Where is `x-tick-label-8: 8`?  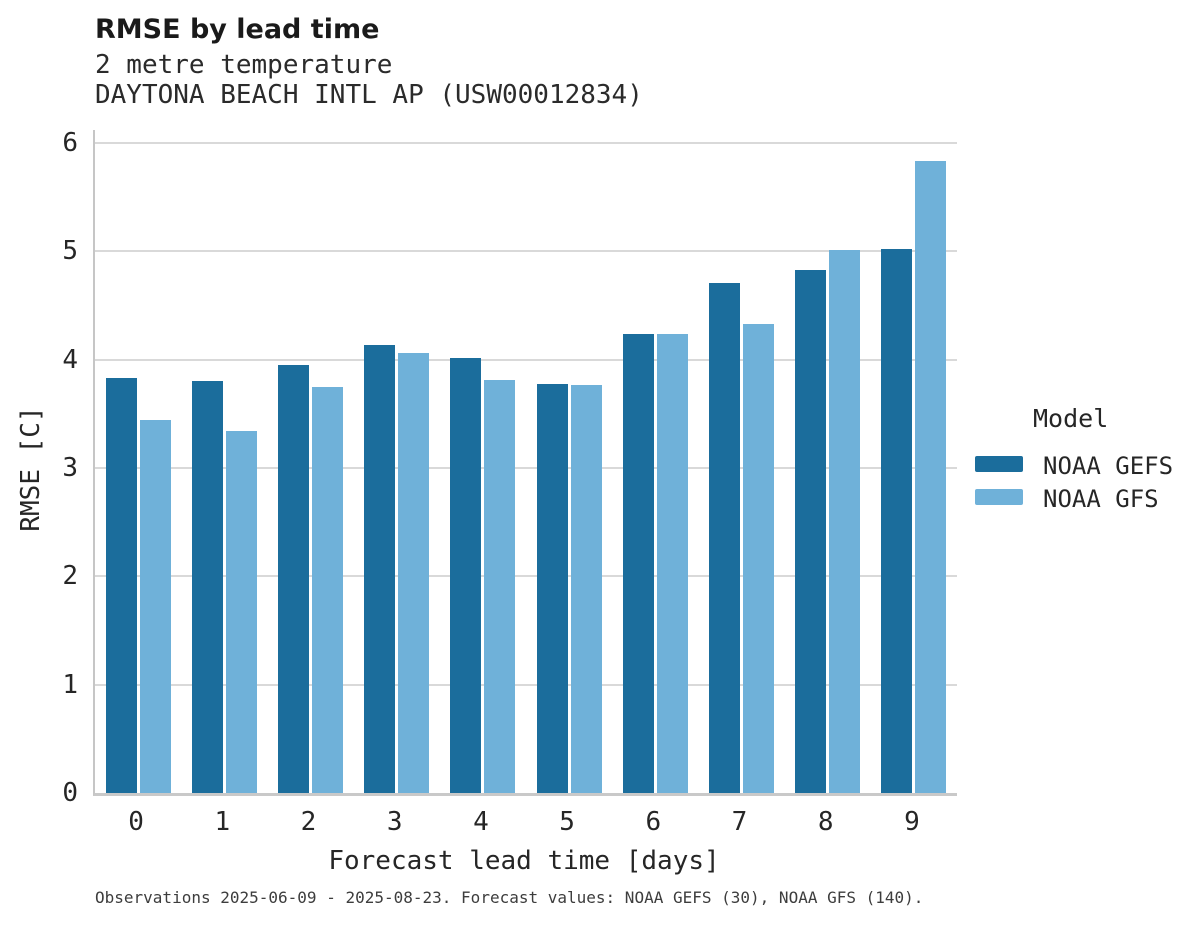 x-tick-label-8: 8 is located at coordinates (825, 822).